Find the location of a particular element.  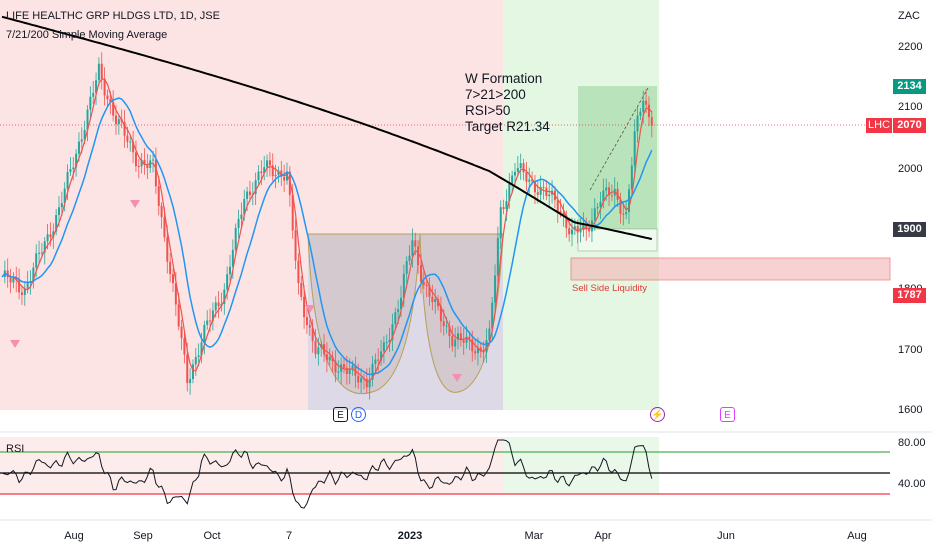

future-earnings-event-icon: E is located at coordinates (727, 414).